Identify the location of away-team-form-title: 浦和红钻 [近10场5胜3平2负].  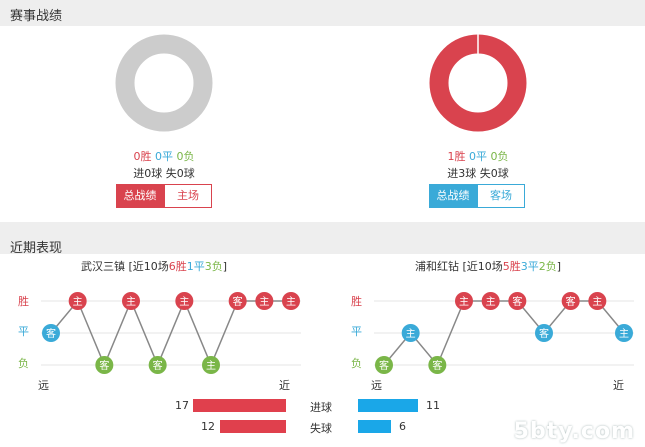
(488, 266).